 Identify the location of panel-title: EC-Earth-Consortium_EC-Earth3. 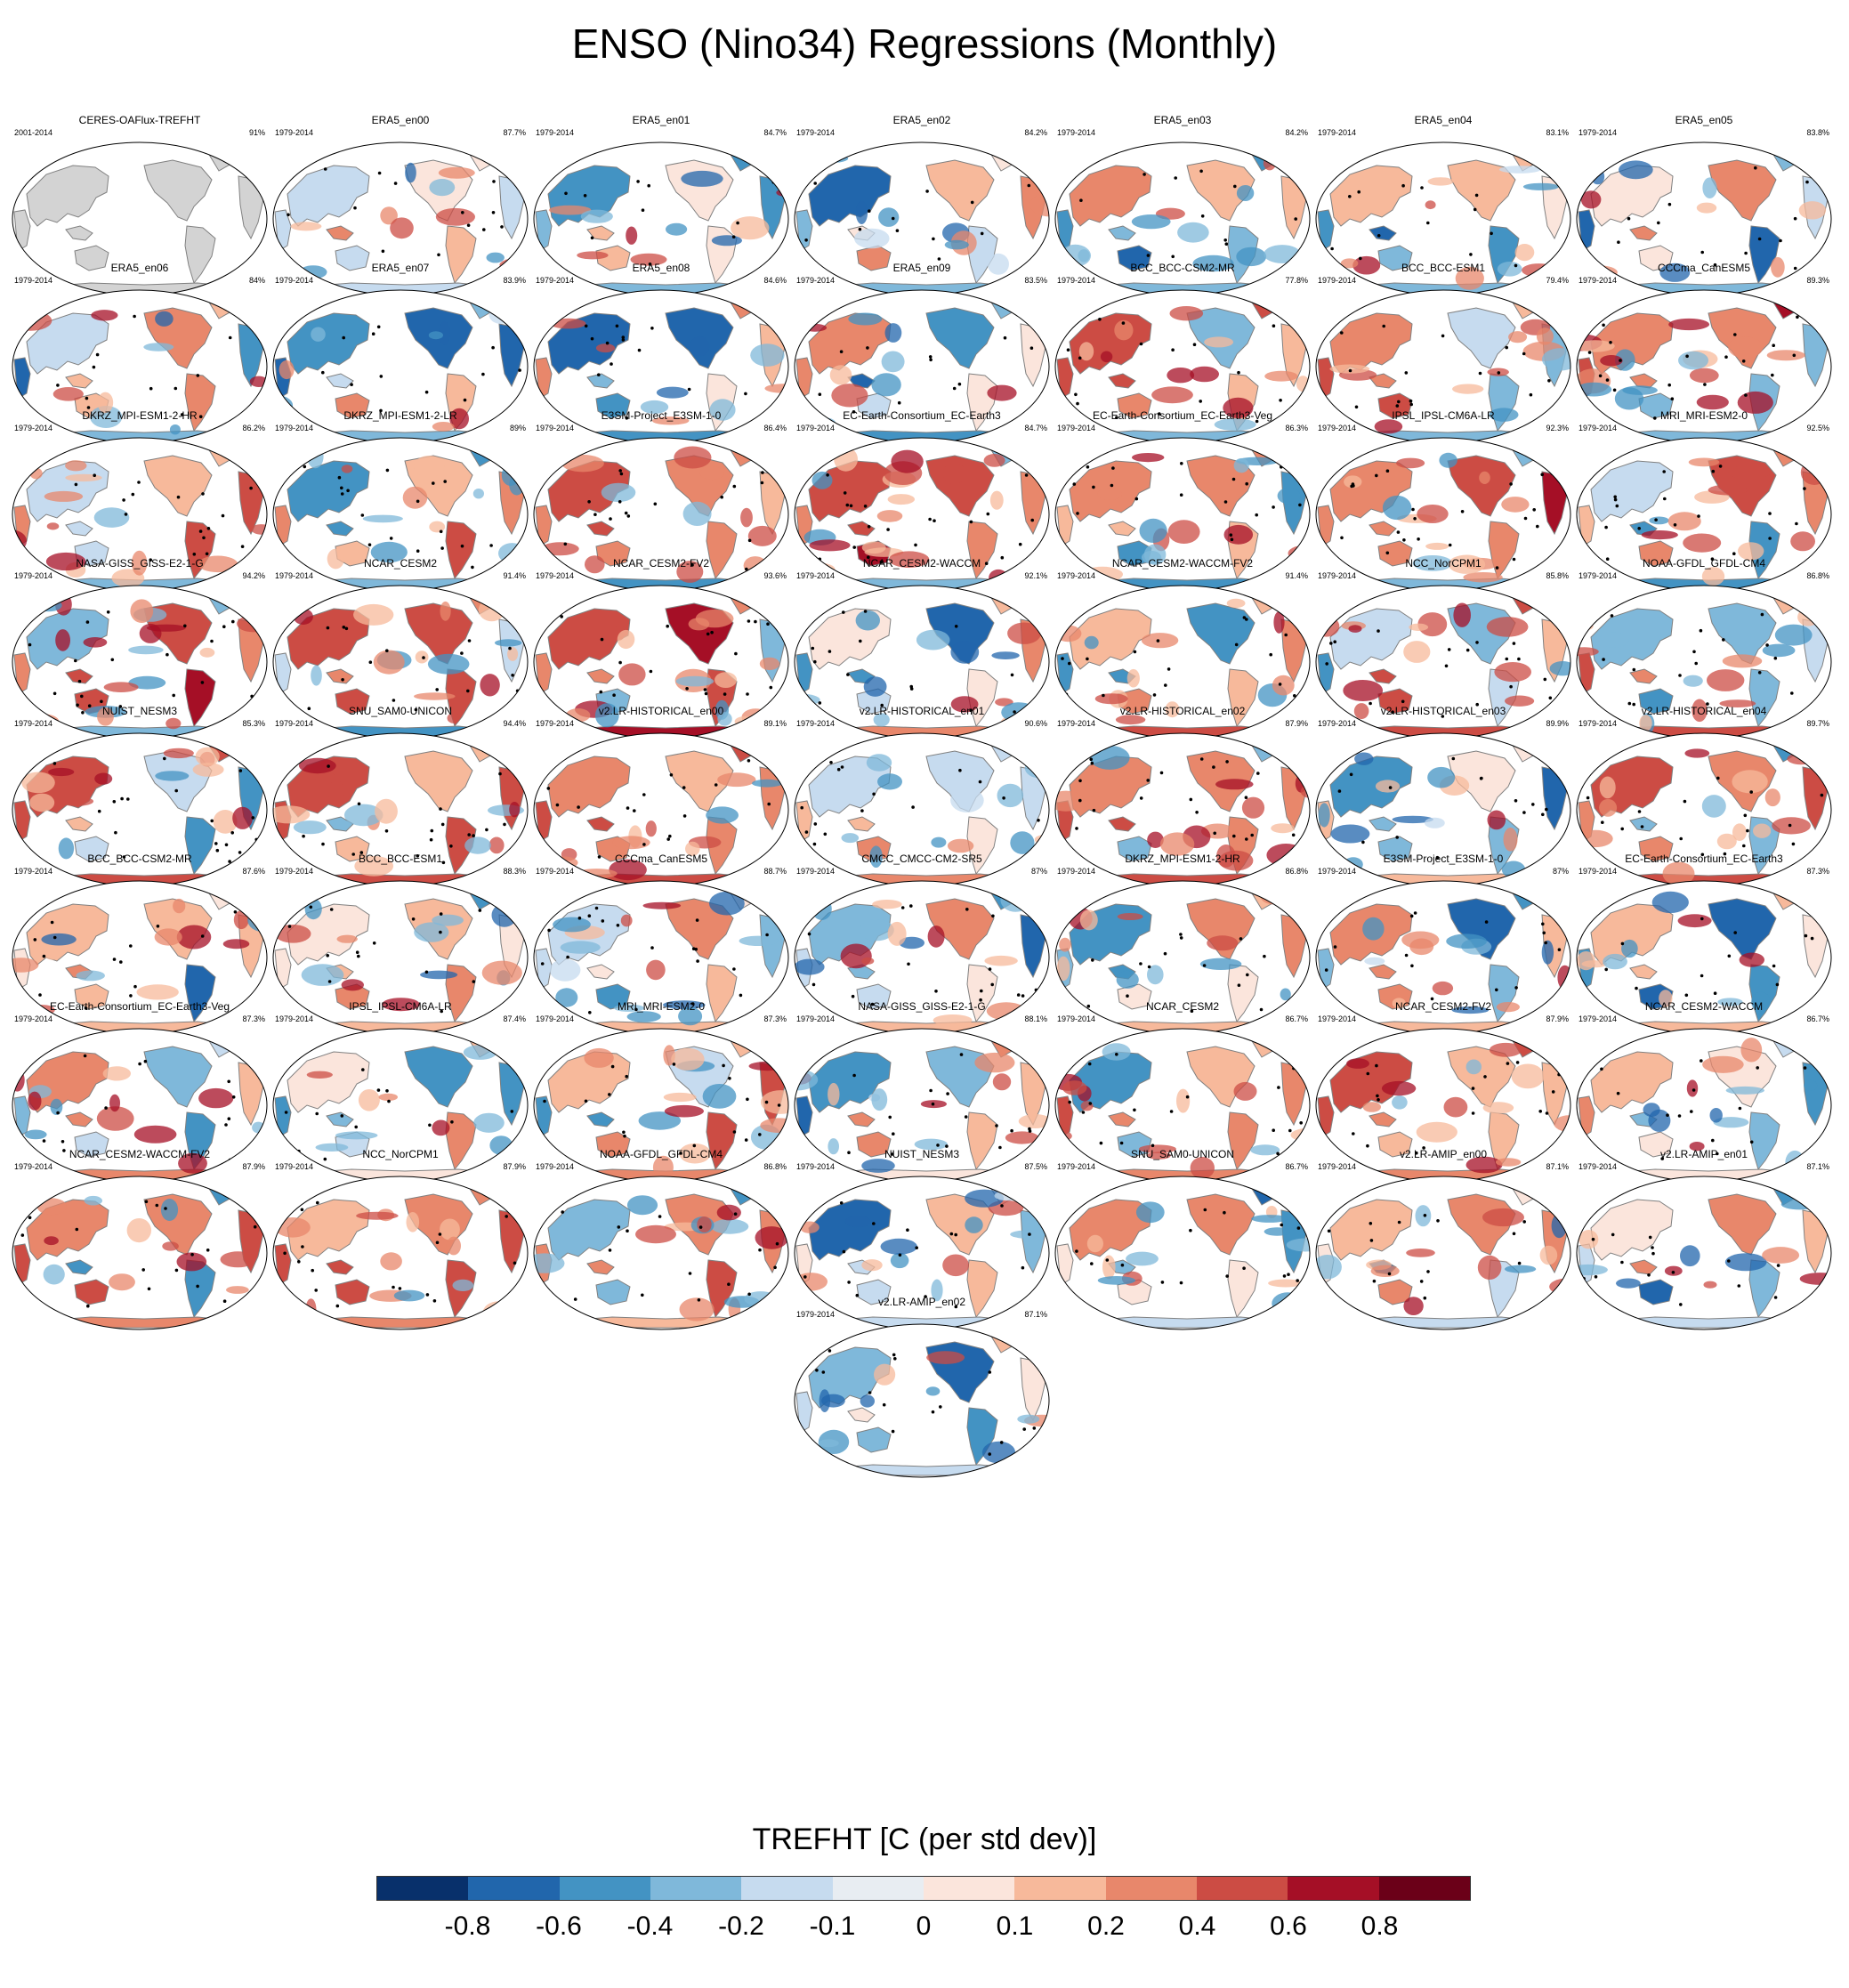
(922, 415).